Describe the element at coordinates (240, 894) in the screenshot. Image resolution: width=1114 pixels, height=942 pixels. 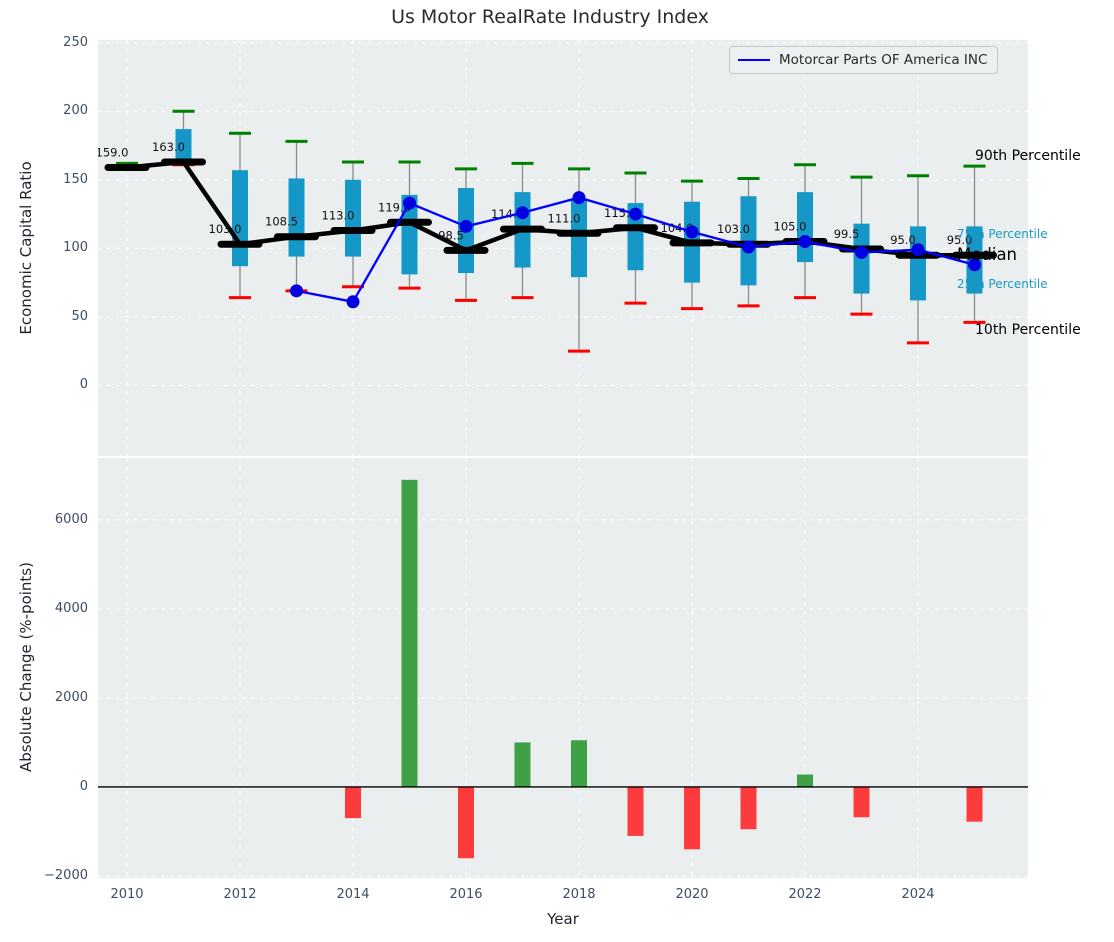
I see `xtick-label: 2012` at that location.